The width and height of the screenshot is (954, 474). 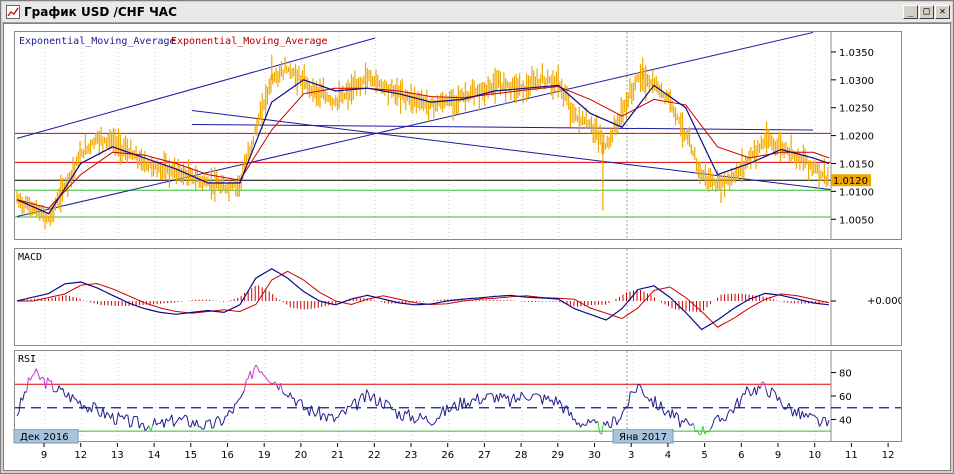 I want to click on title-bar: График USD /CHF ЧАС _ □ ✕, so click(x=477, y=12).